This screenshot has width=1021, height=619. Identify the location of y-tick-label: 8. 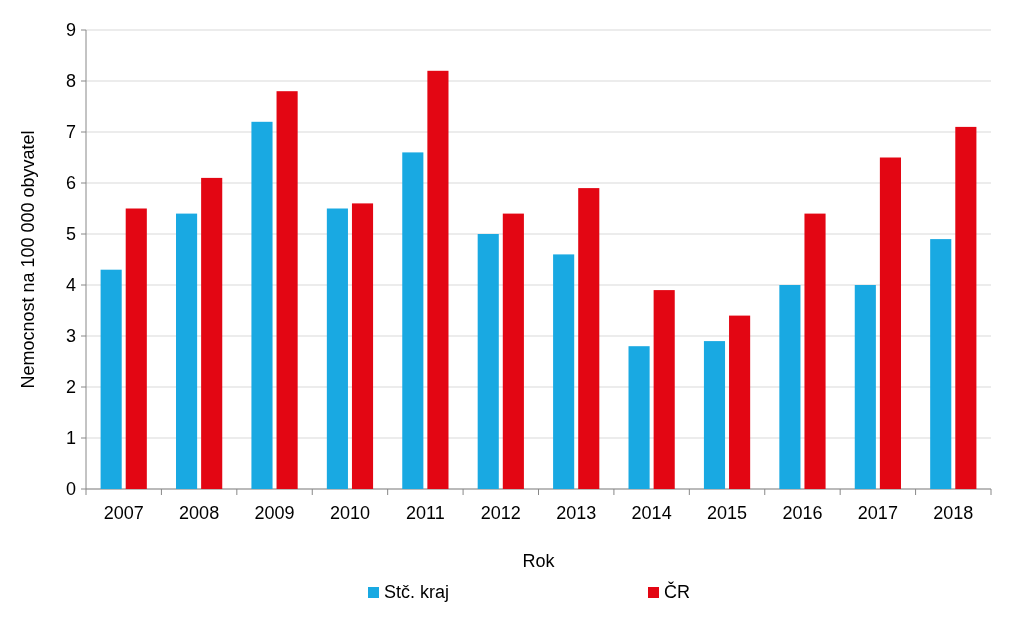
(70, 81).